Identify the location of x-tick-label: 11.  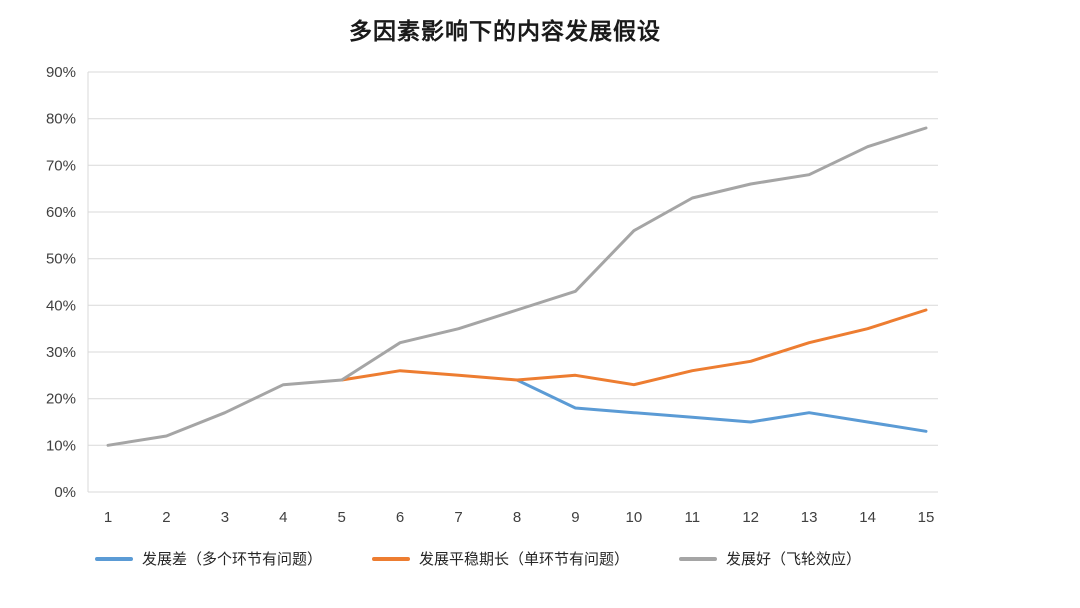
(693, 517).